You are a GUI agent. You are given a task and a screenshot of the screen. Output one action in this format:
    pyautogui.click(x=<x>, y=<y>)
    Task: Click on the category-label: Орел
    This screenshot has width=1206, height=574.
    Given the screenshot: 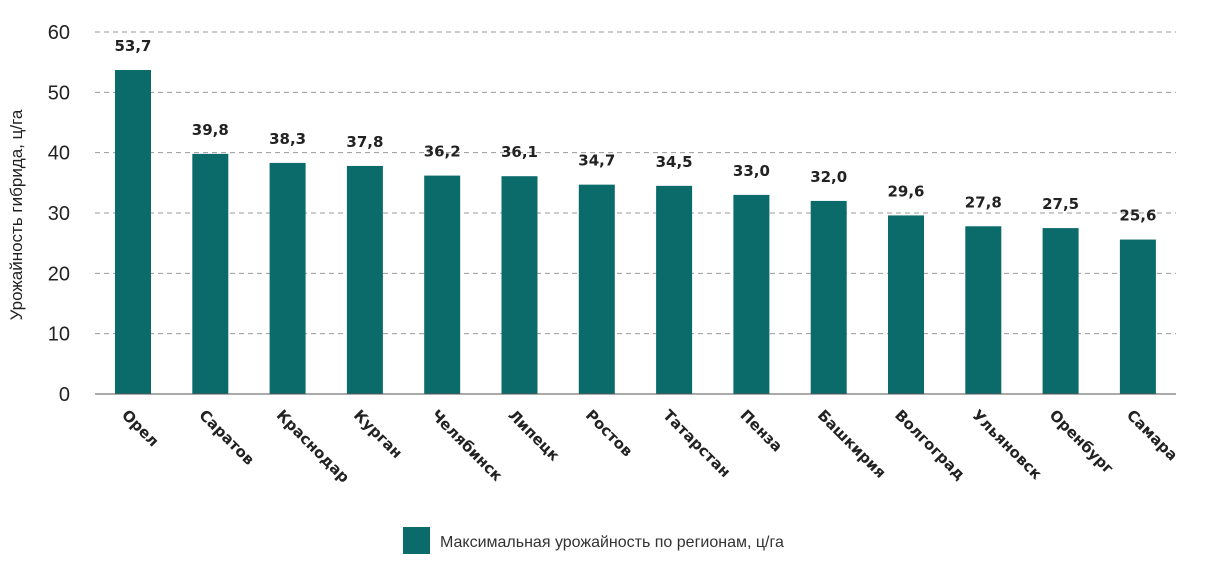 What is the action you would take?
    pyautogui.click(x=140, y=428)
    